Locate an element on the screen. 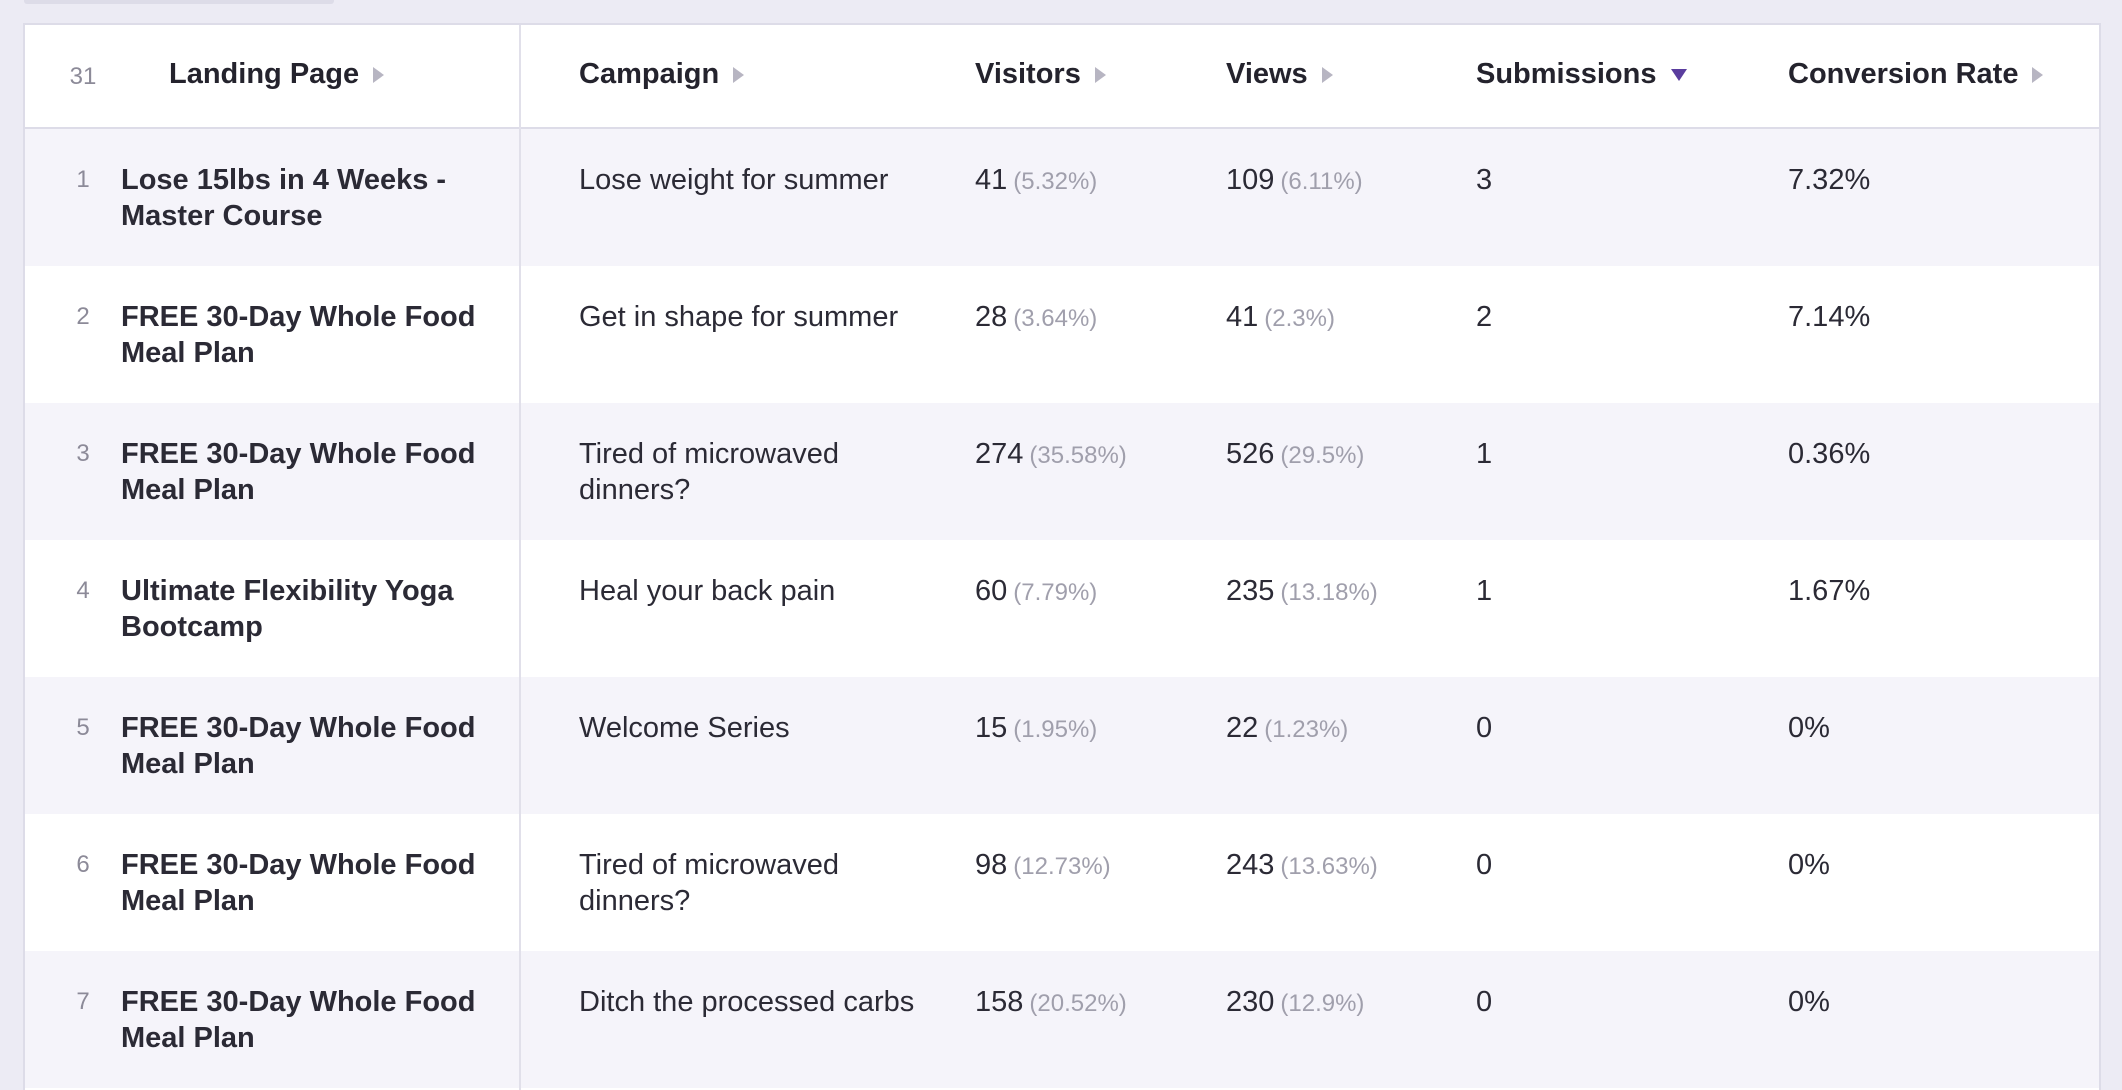 This screenshot has height=1090, width=2122. visitors-cell: 41 (5.32%) is located at coordinates (1036, 181).